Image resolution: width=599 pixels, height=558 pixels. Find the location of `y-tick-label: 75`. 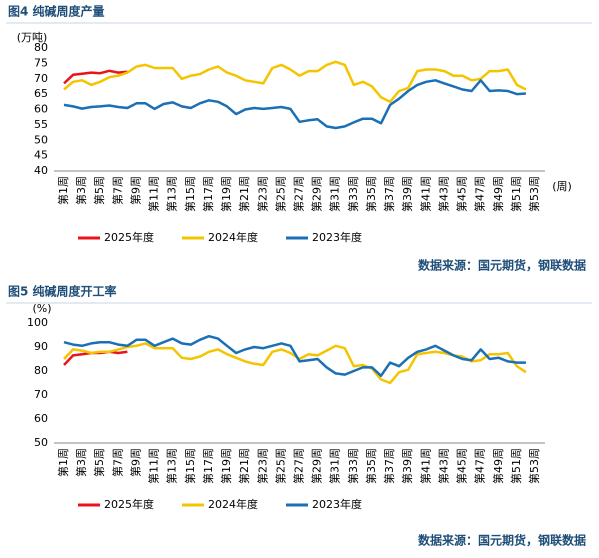

y-tick-label: 75 is located at coordinates (41, 62).